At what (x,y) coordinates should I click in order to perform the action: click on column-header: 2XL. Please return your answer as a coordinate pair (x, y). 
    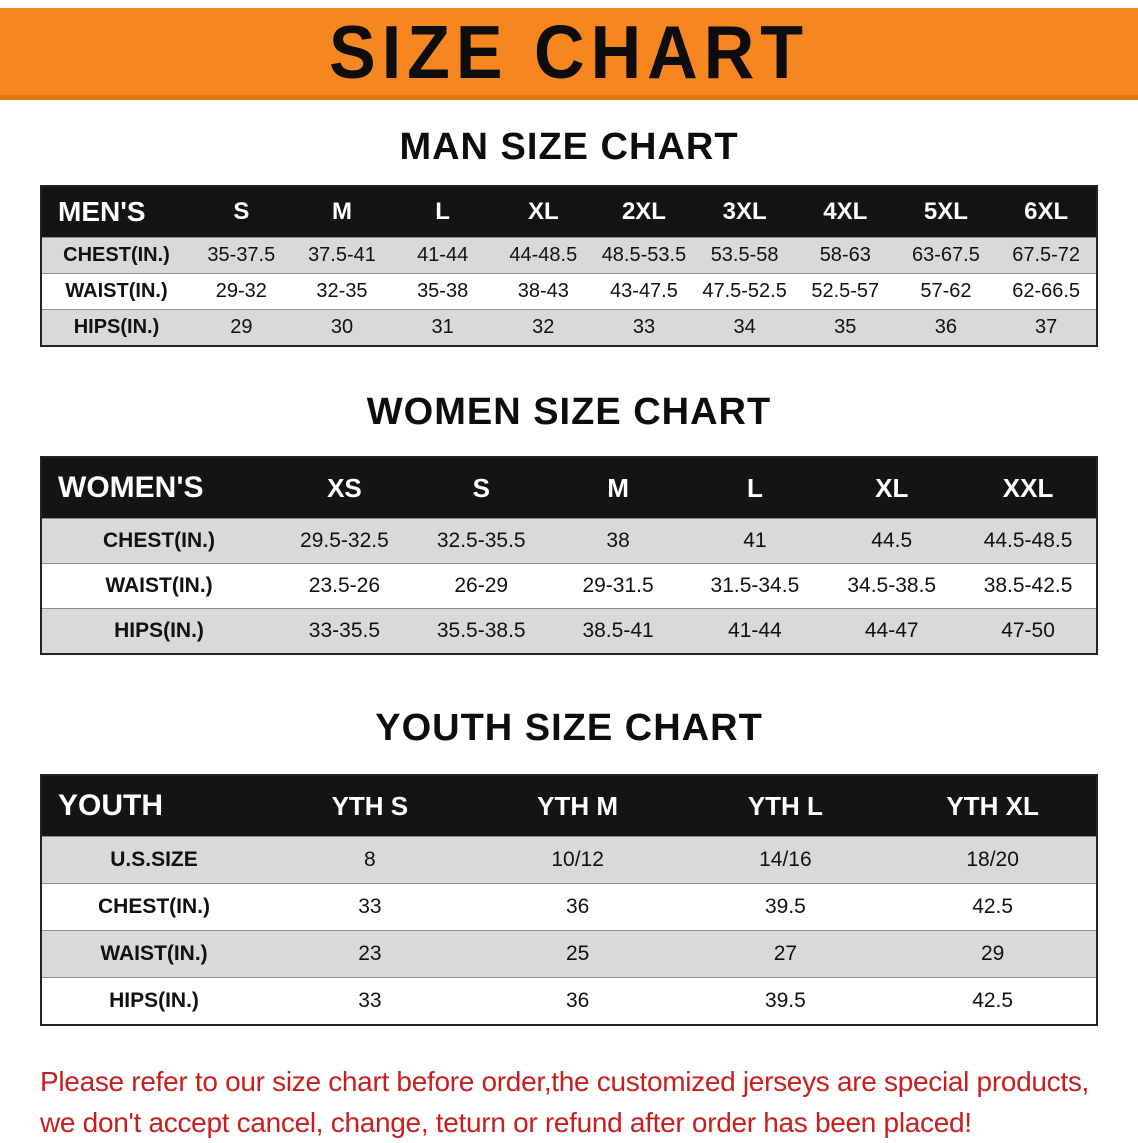
    Looking at the image, I should click on (644, 212).